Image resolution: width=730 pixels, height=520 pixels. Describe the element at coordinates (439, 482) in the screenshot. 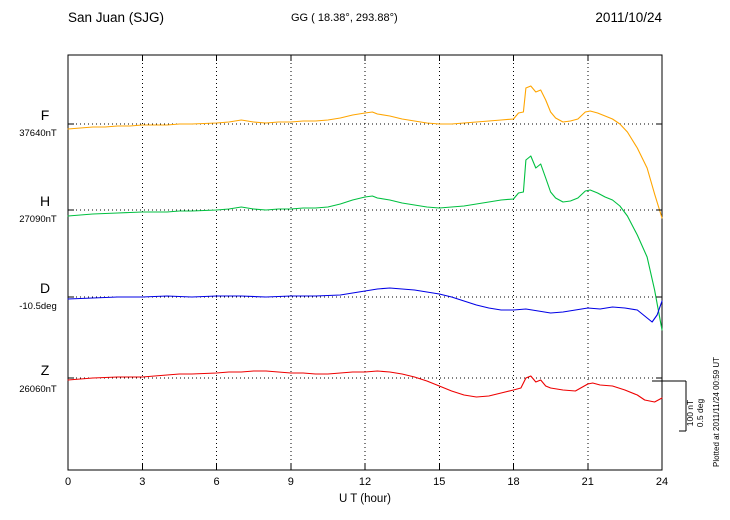

I see `x-tick-15: 15` at that location.